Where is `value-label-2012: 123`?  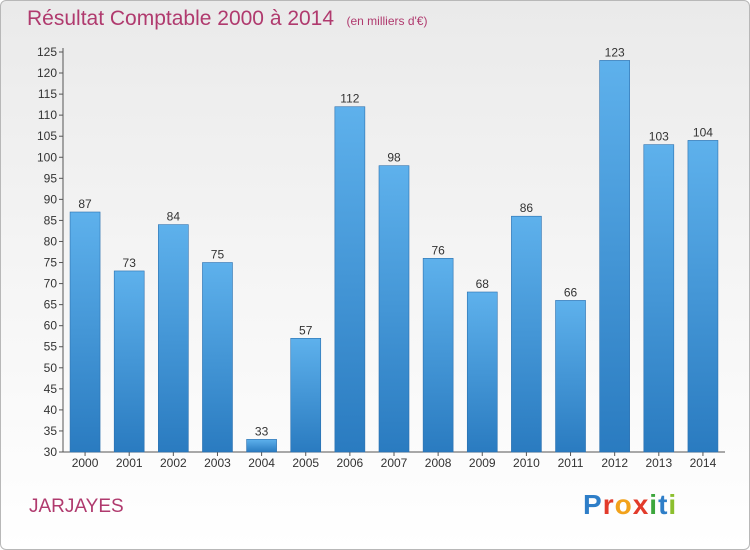
value-label-2012: 123 is located at coordinates (615, 52).